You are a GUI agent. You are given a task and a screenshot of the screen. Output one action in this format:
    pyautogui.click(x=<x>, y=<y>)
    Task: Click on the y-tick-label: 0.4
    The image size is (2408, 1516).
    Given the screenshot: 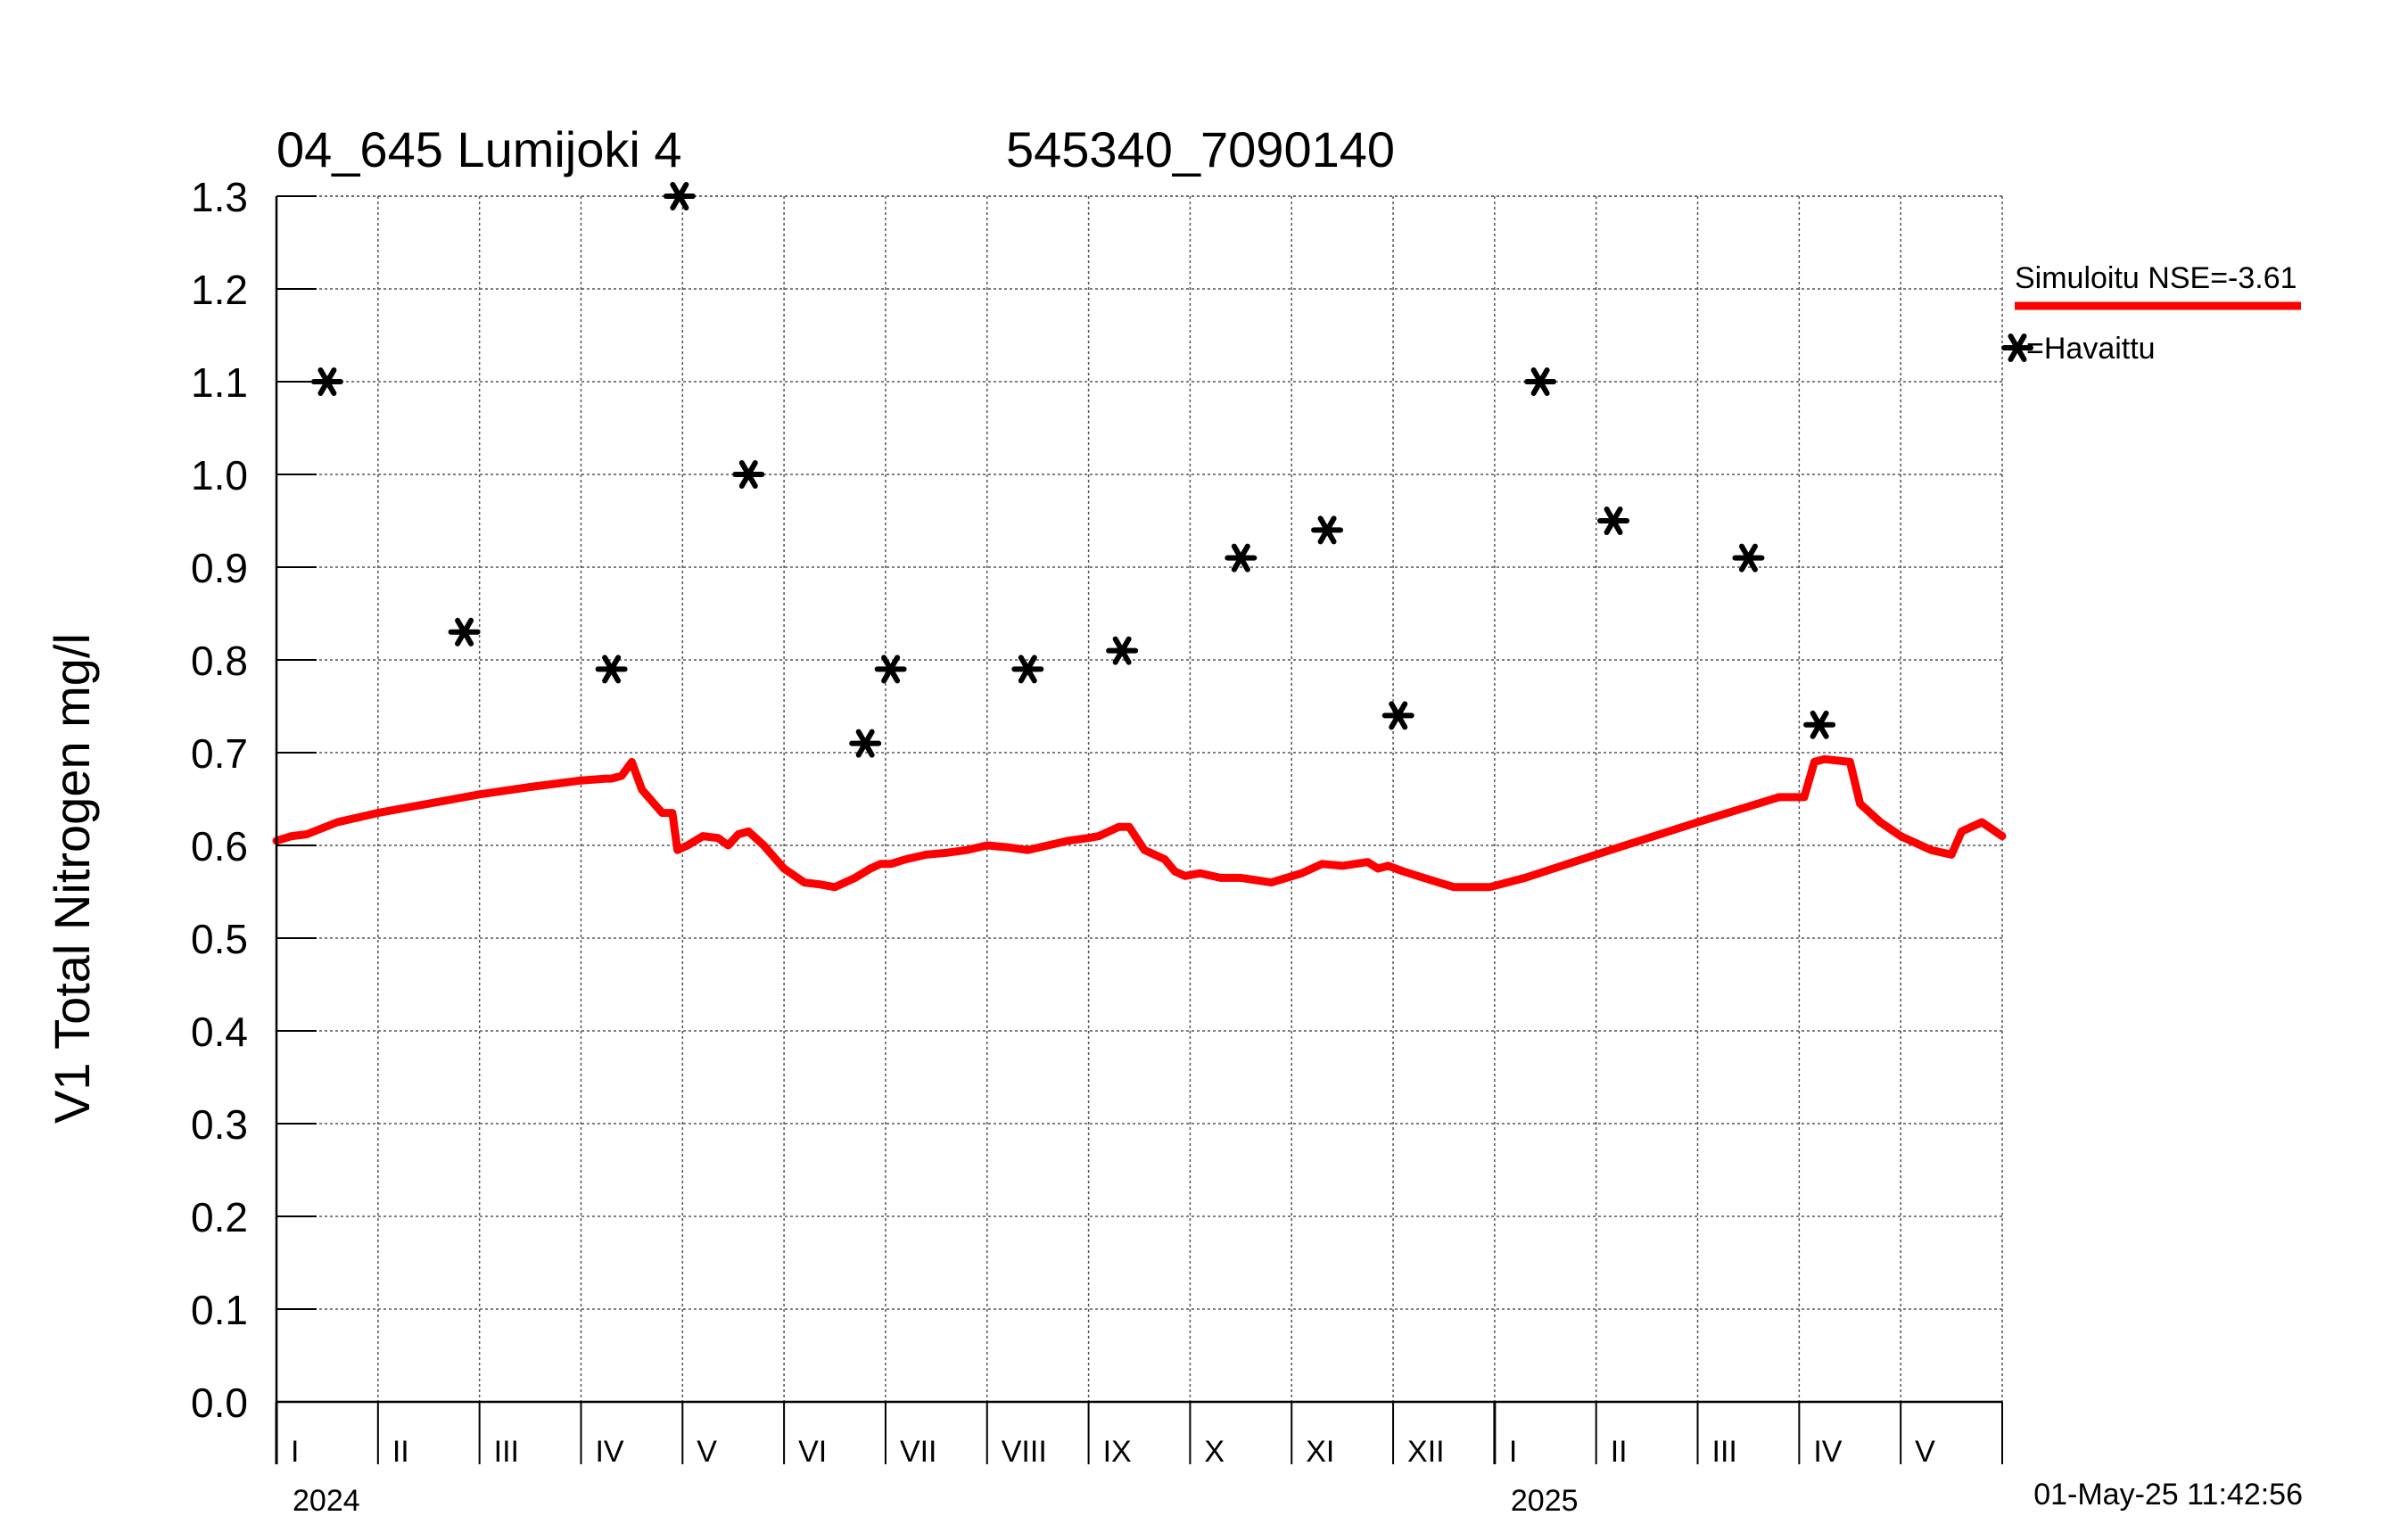 What is the action you would take?
    pyautogui.click(x=219, y=1032)
    